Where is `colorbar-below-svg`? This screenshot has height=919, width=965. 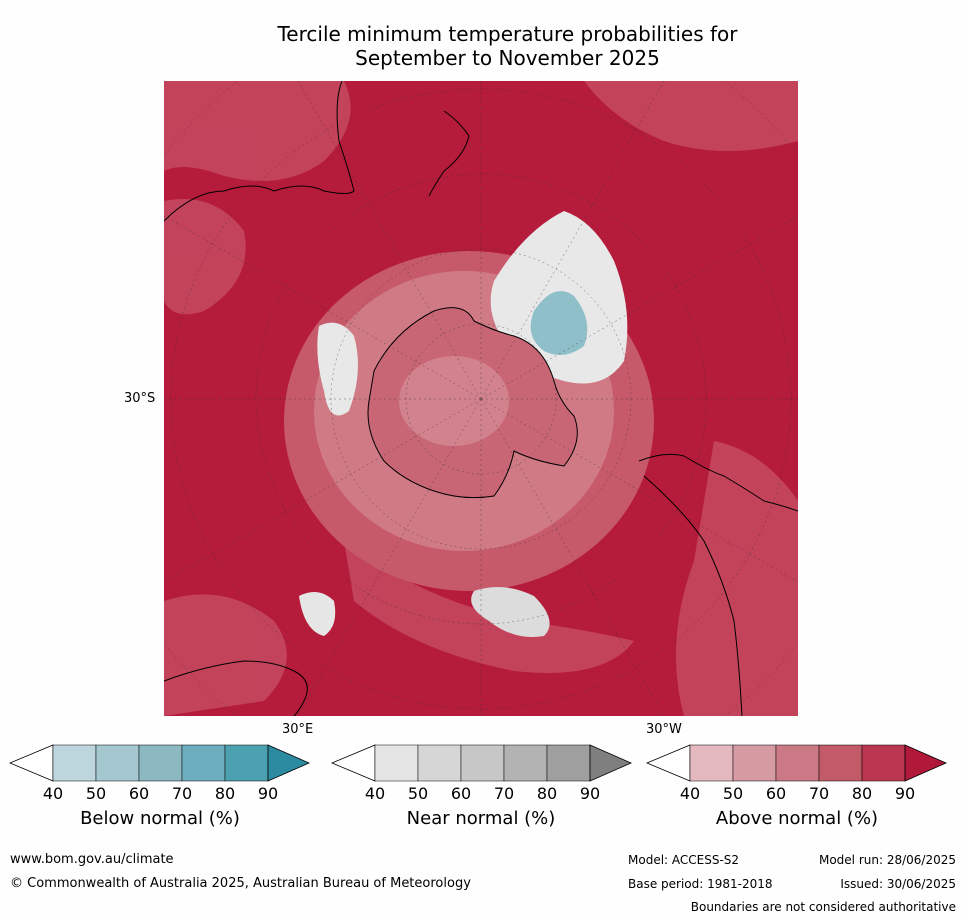 colorbar-below-svg is located at coordinates (159, 763).